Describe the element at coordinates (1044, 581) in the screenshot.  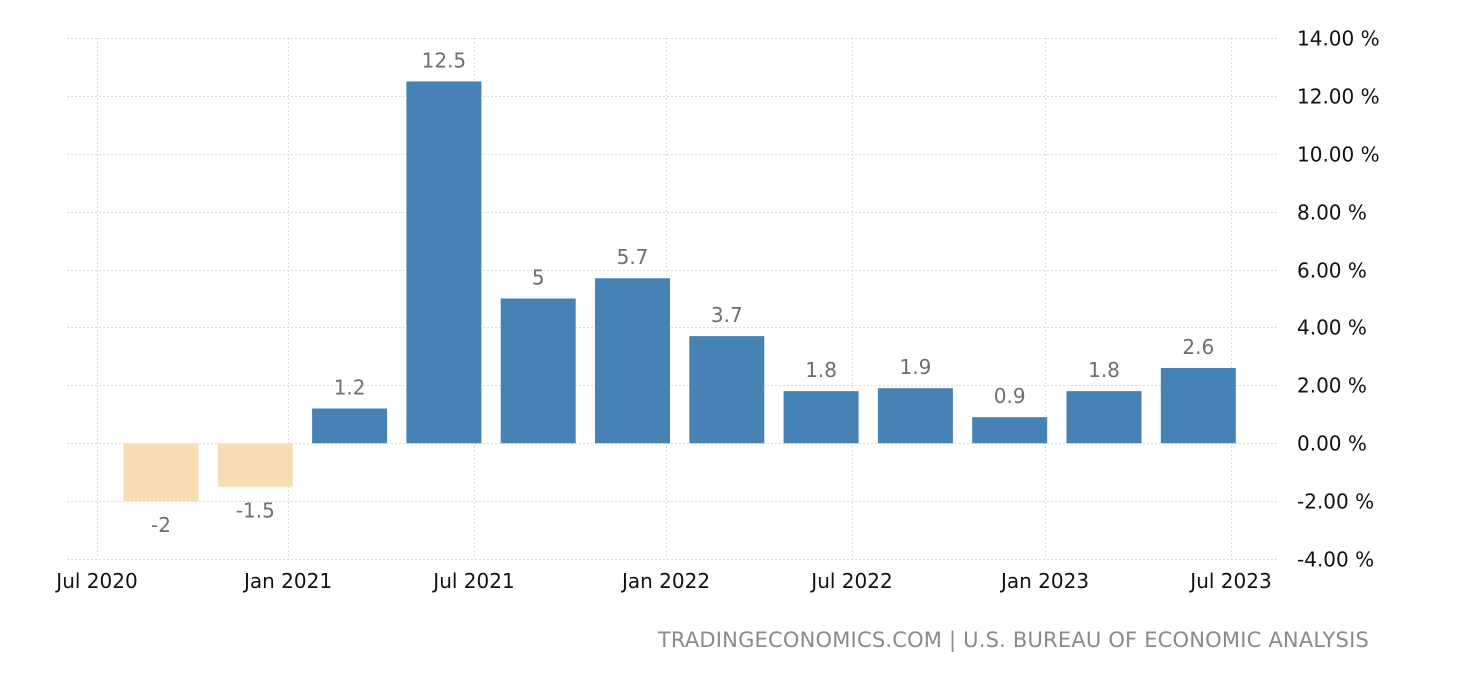
I see `x-tick-label: Jan 2023` at that location.